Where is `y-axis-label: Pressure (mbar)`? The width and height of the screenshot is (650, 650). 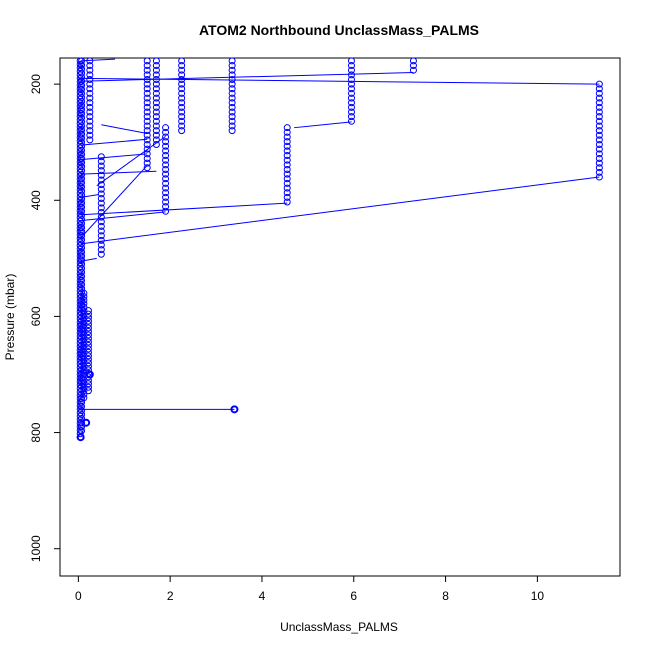
y-axis-label: Pressure (mbar) is located at coordinates (10, 317).